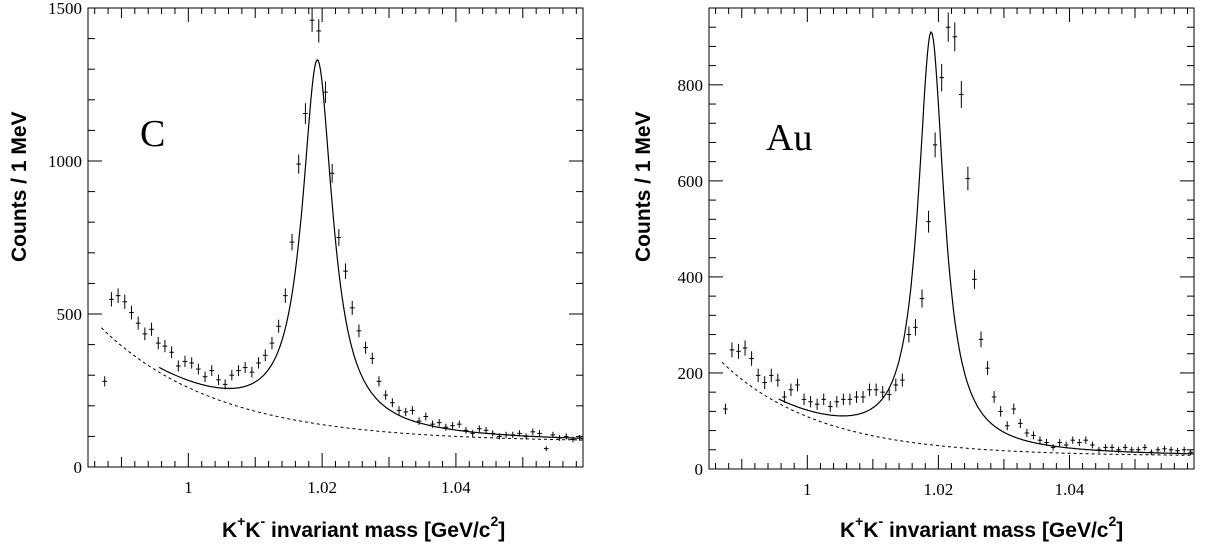 Image resolution: width=1212 pixels, height=551 pixels. I want to click on y-tick-label: 500, so click(70, 314).